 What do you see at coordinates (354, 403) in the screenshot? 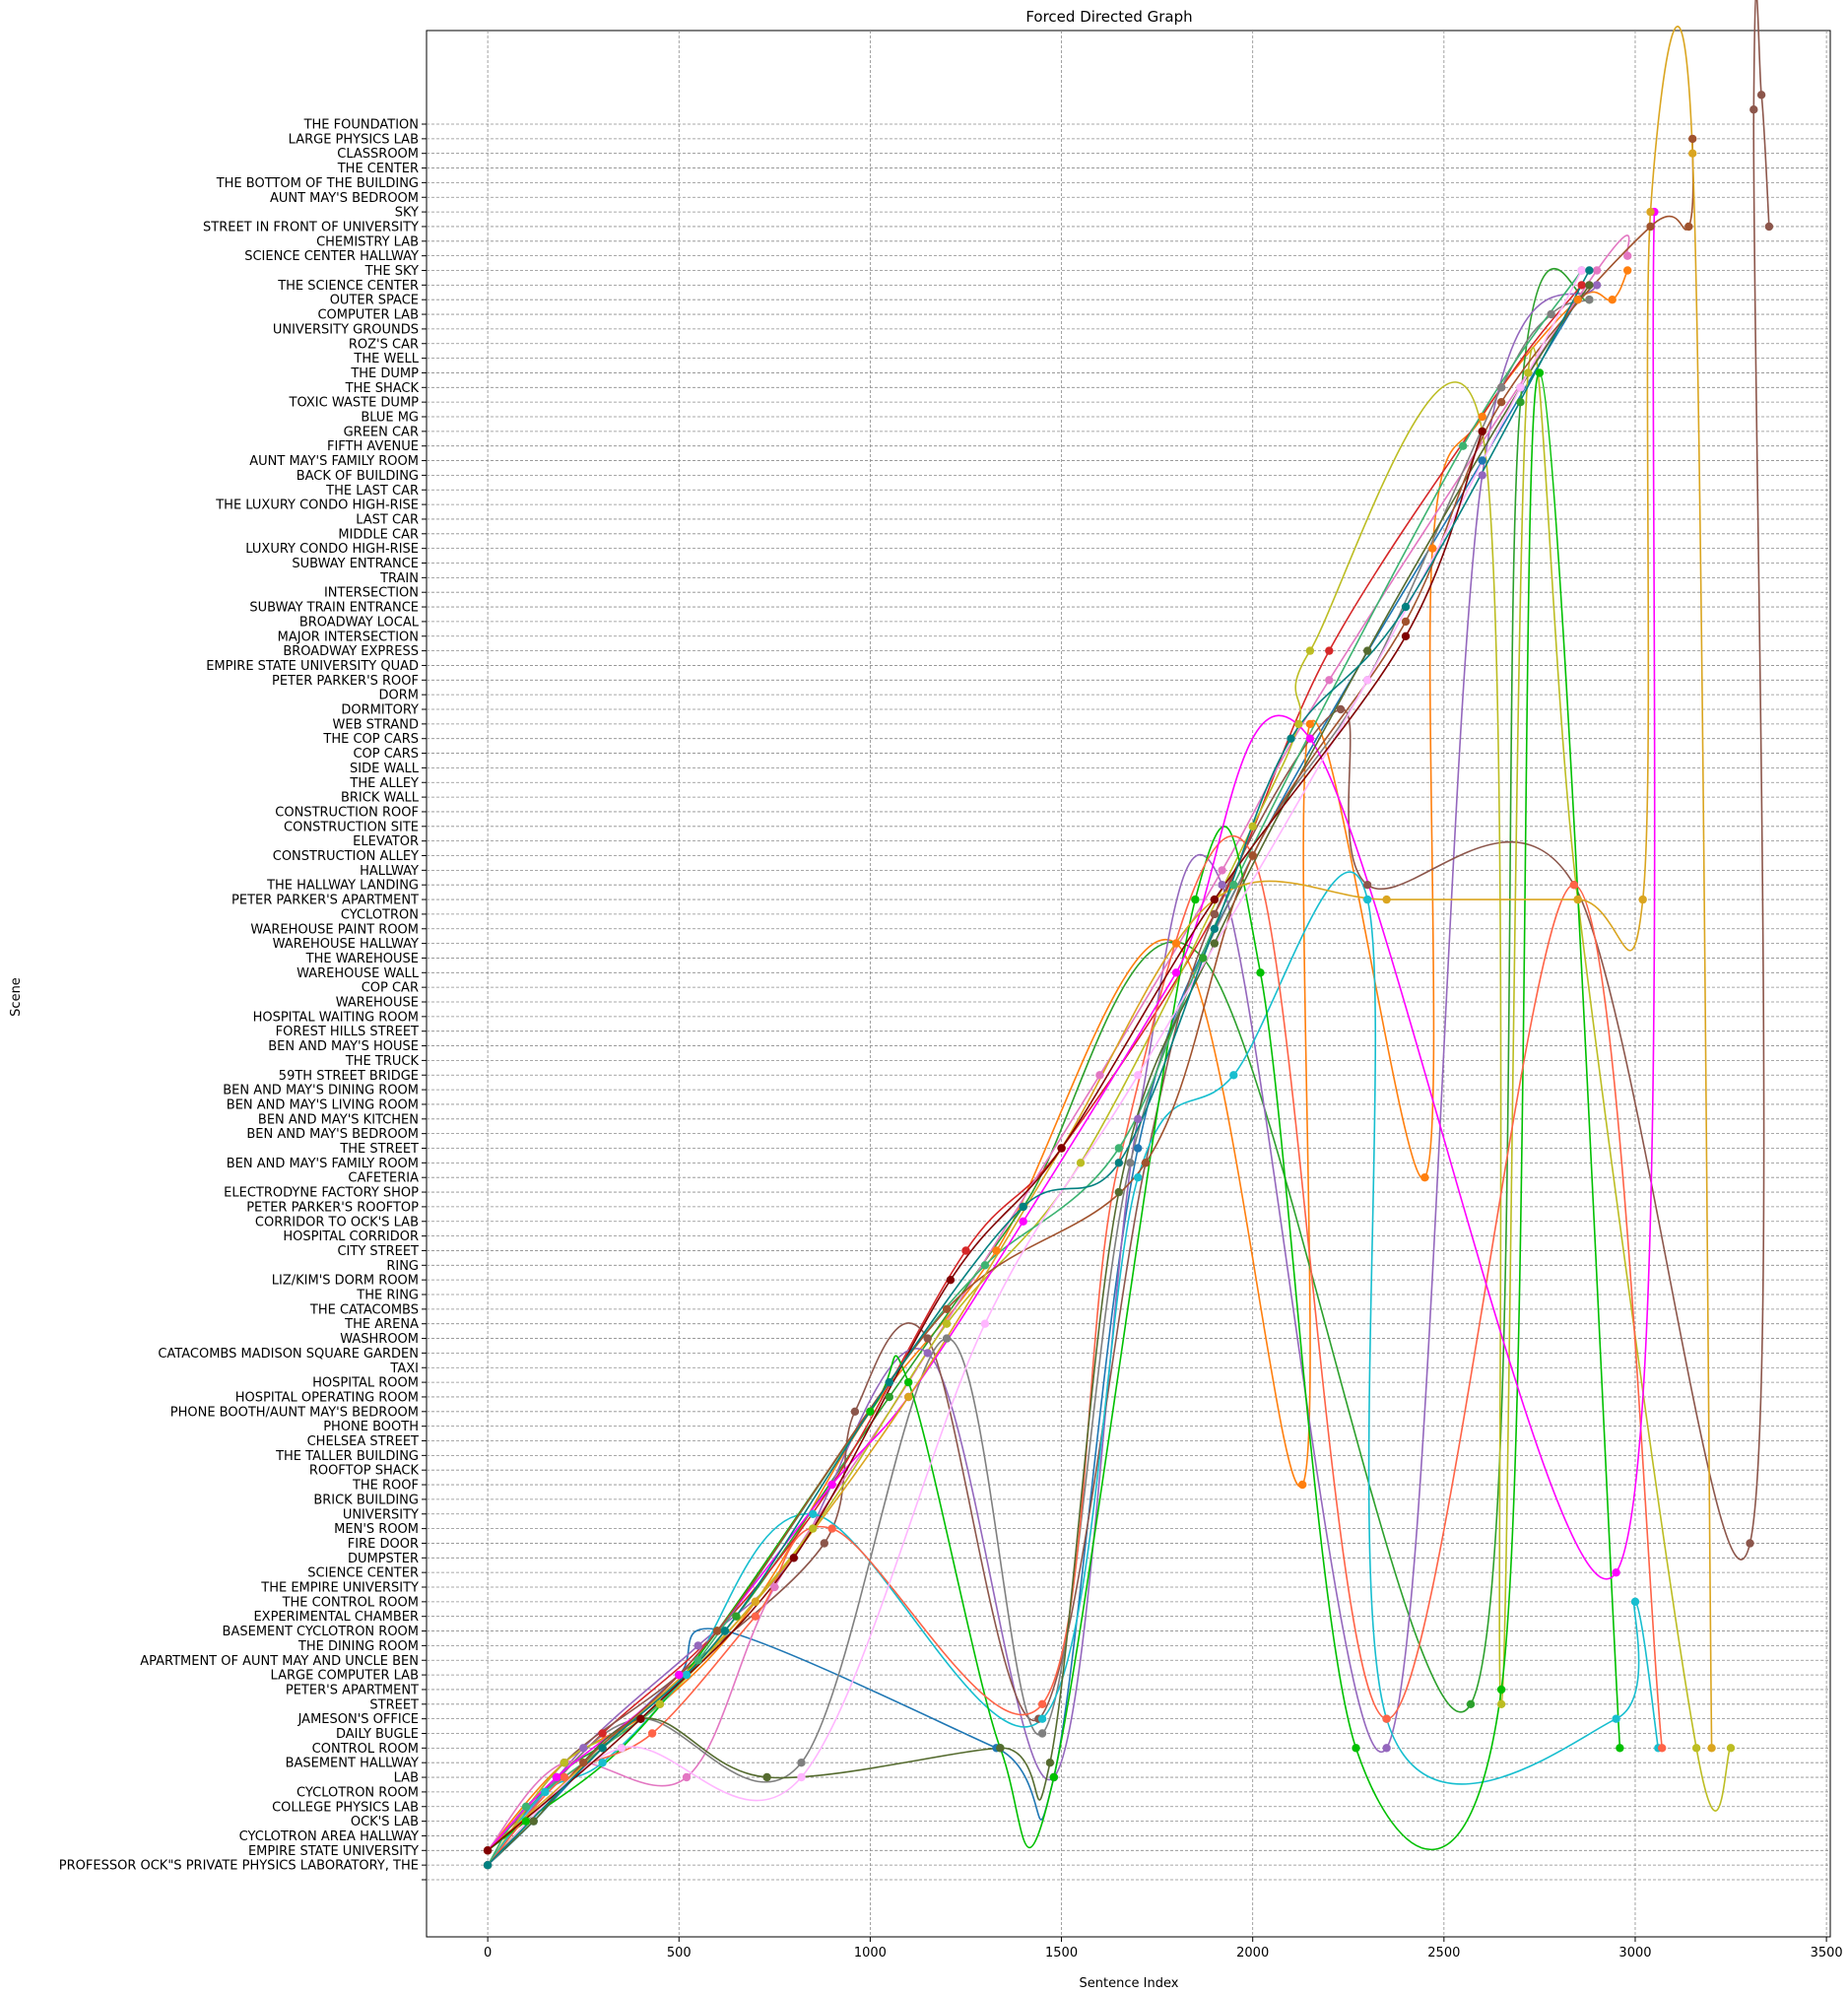
I see `y-tick-label: TOXIC WASTE DUMP` at bounding box center [354, 403].